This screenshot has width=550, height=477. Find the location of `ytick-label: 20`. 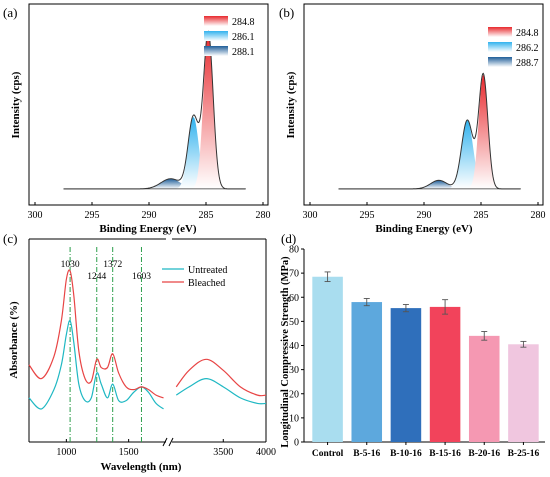

ytick-label: 20 is located at coordinates (294, 394).